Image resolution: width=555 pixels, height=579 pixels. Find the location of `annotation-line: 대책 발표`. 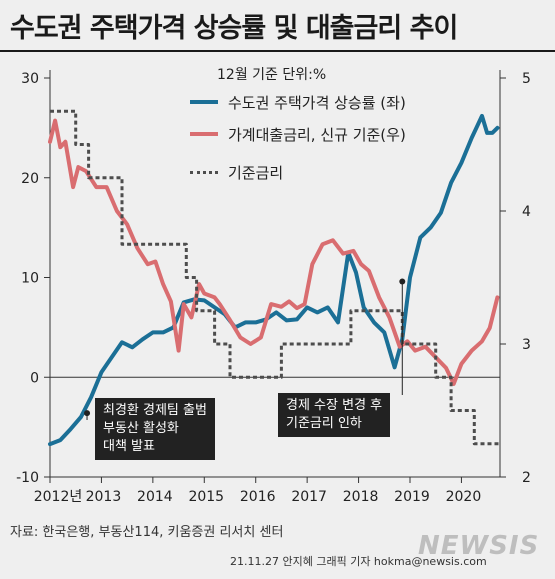

annotation-line: 대책 발표 is located at coordinates (129, 446).